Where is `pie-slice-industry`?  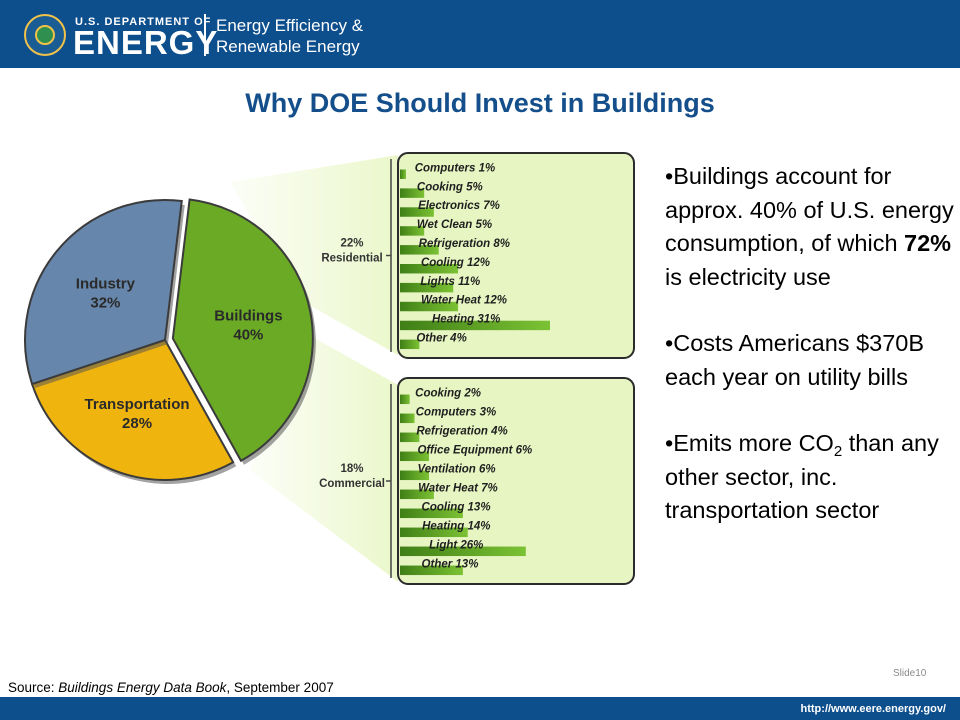
pie-slice-industry is located at coordinates (103, 292).